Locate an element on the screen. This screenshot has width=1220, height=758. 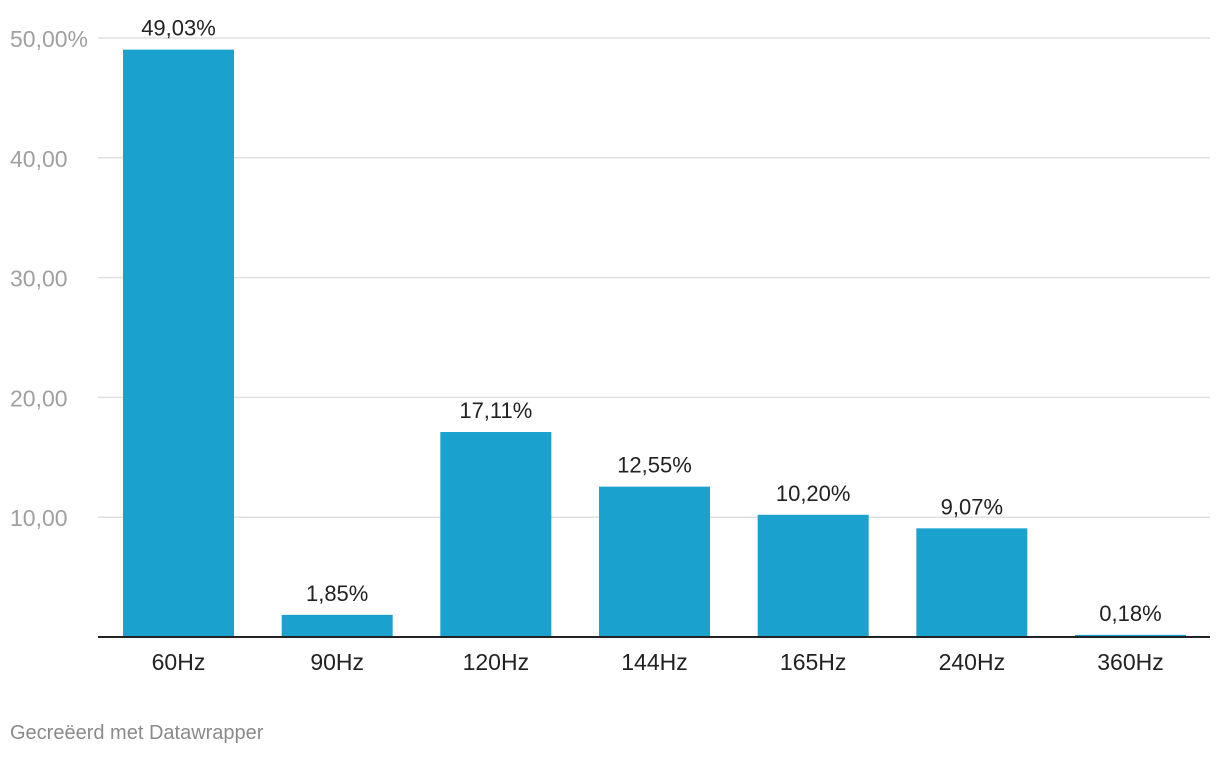
data-label: 49,03% is located at coordinates (178, 28).